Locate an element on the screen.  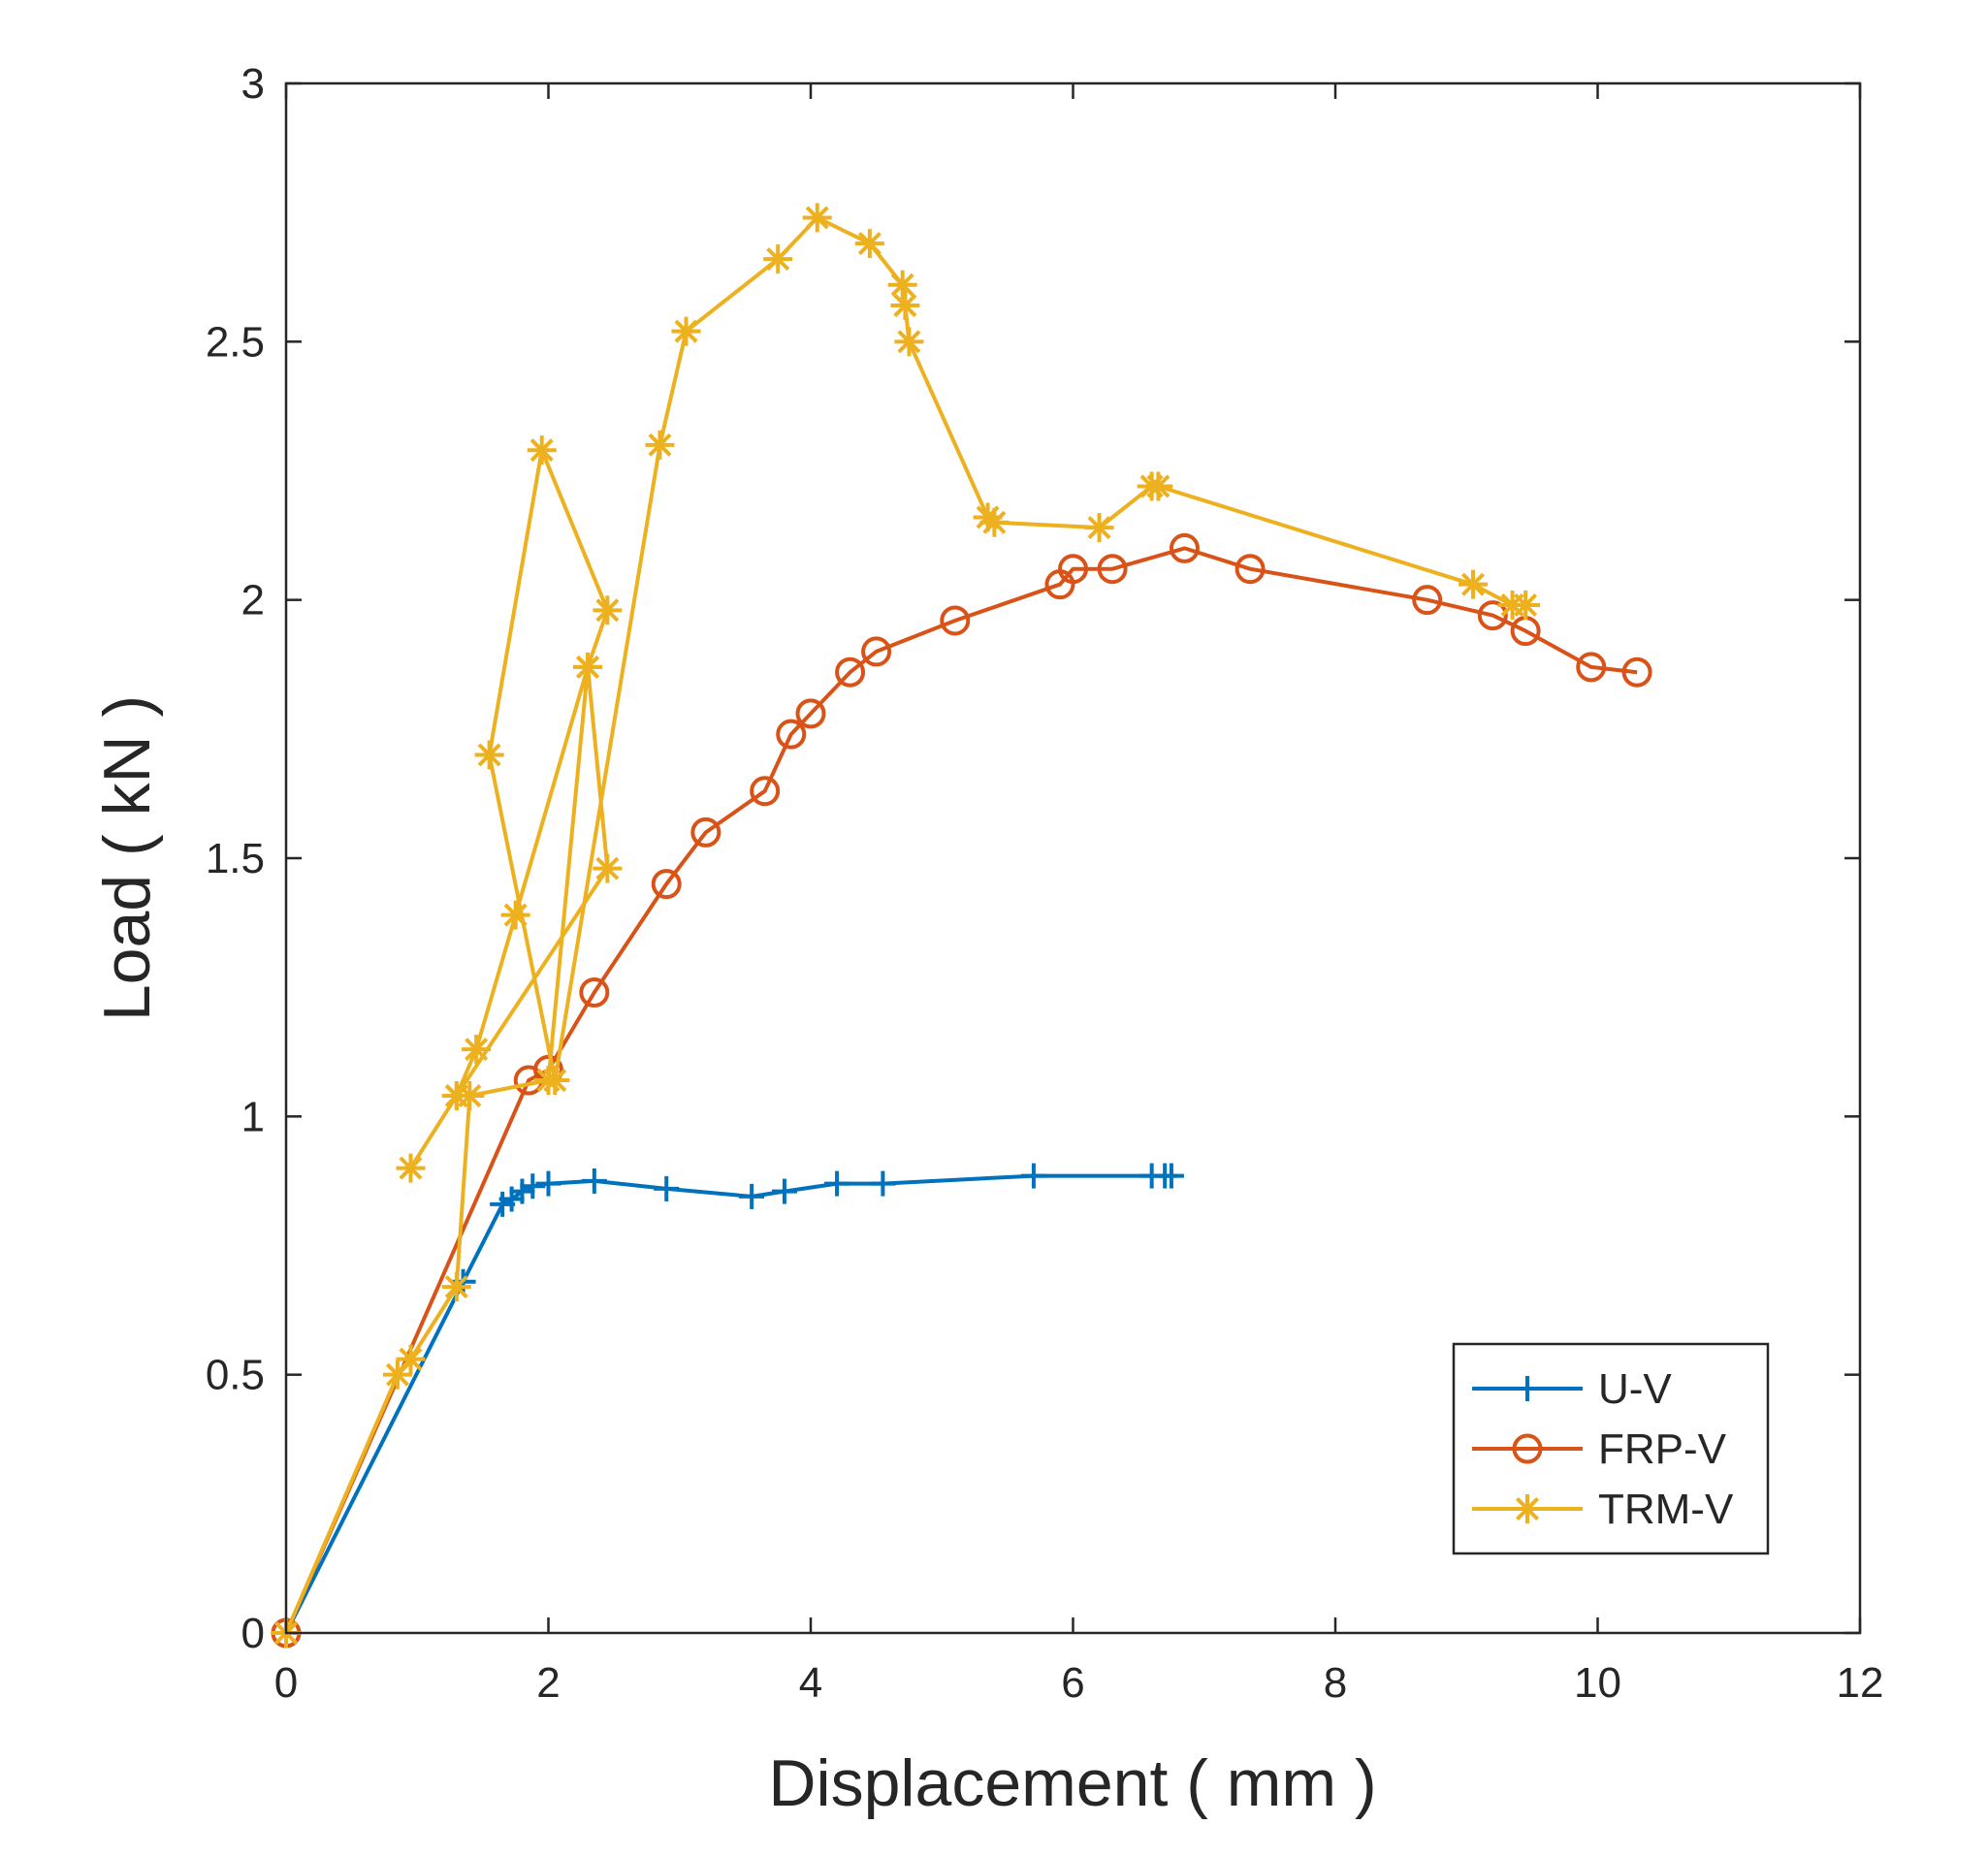
series-u-v is located at coordinates (728, 1404).